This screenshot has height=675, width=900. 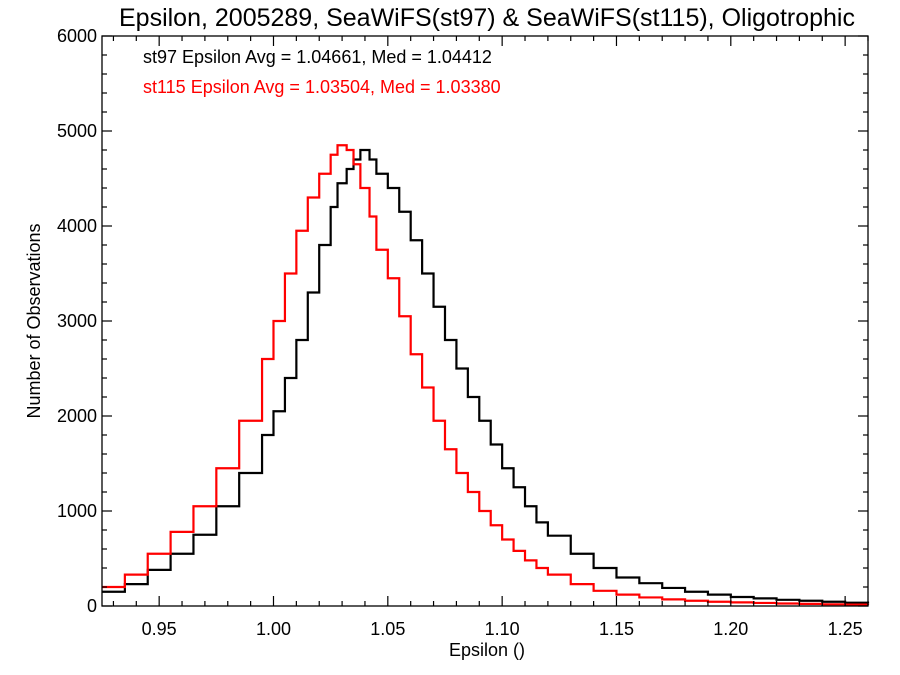 What do you see at coordinates (159, 629) in the screenshot?
I see `x-tick-label: 0.95` at bounding box center [159, 629].